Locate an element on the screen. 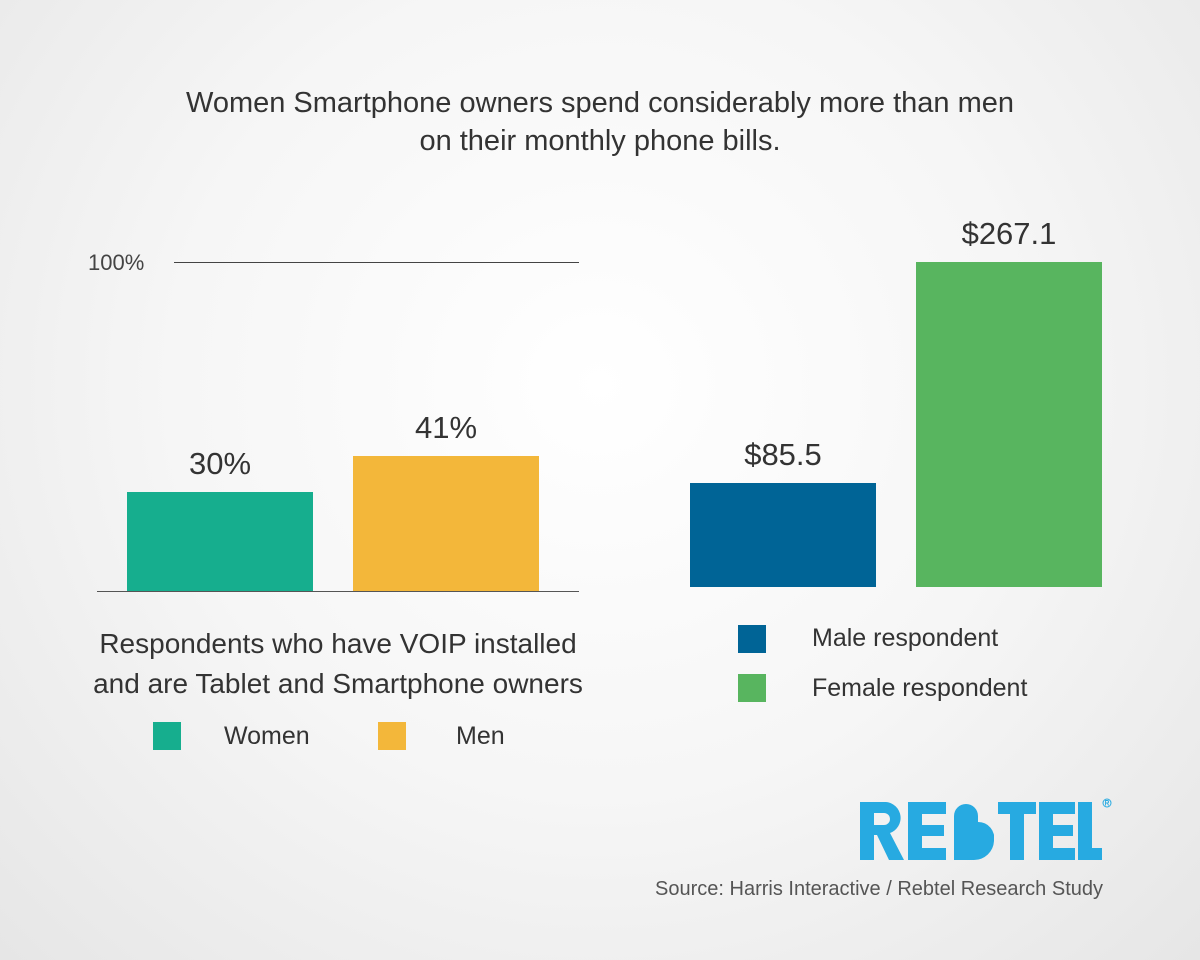  bar-female-respondent is located at coordinates (1009, 424).